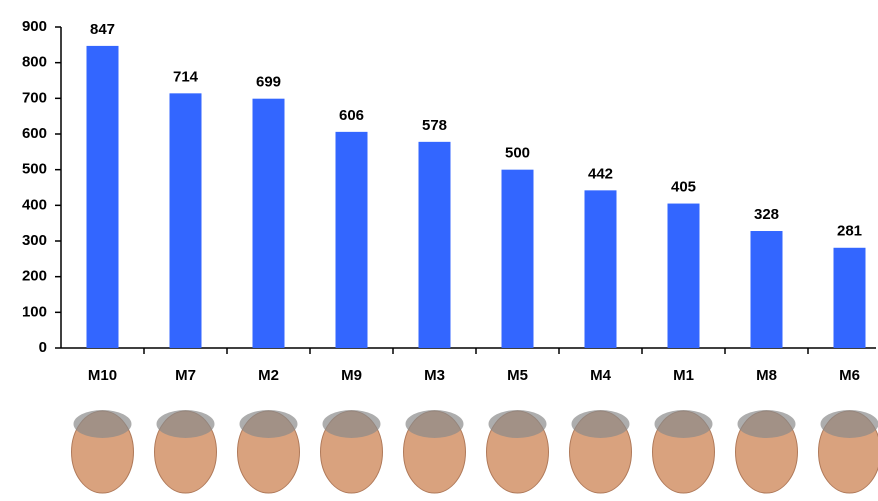 The image size is (878, 501). I want to click on x-tick-label: M3, so click(434, 375).